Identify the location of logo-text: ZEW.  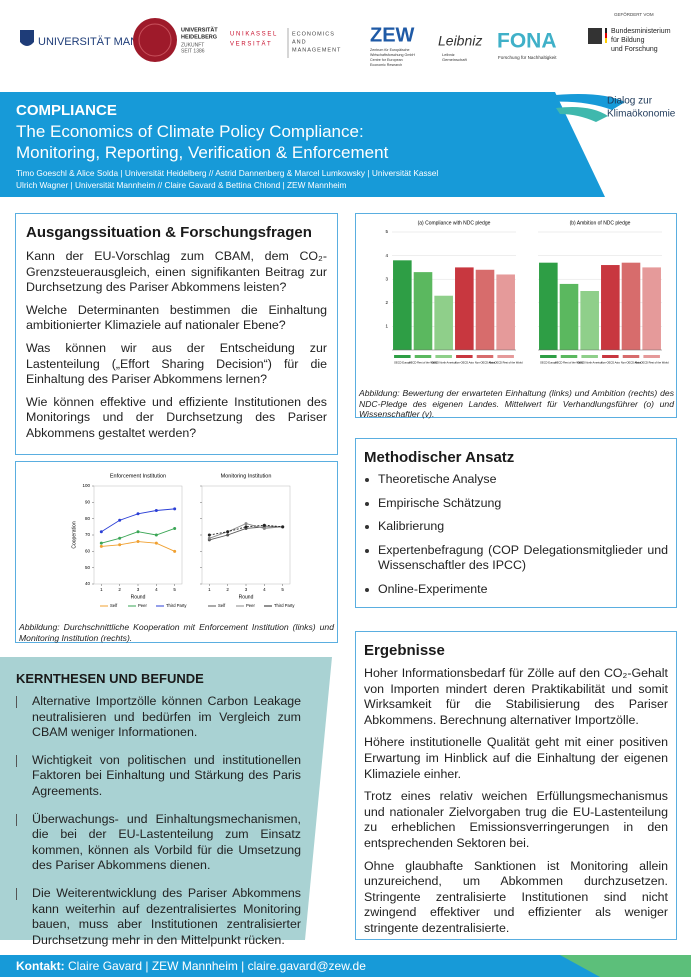
(392, 35).